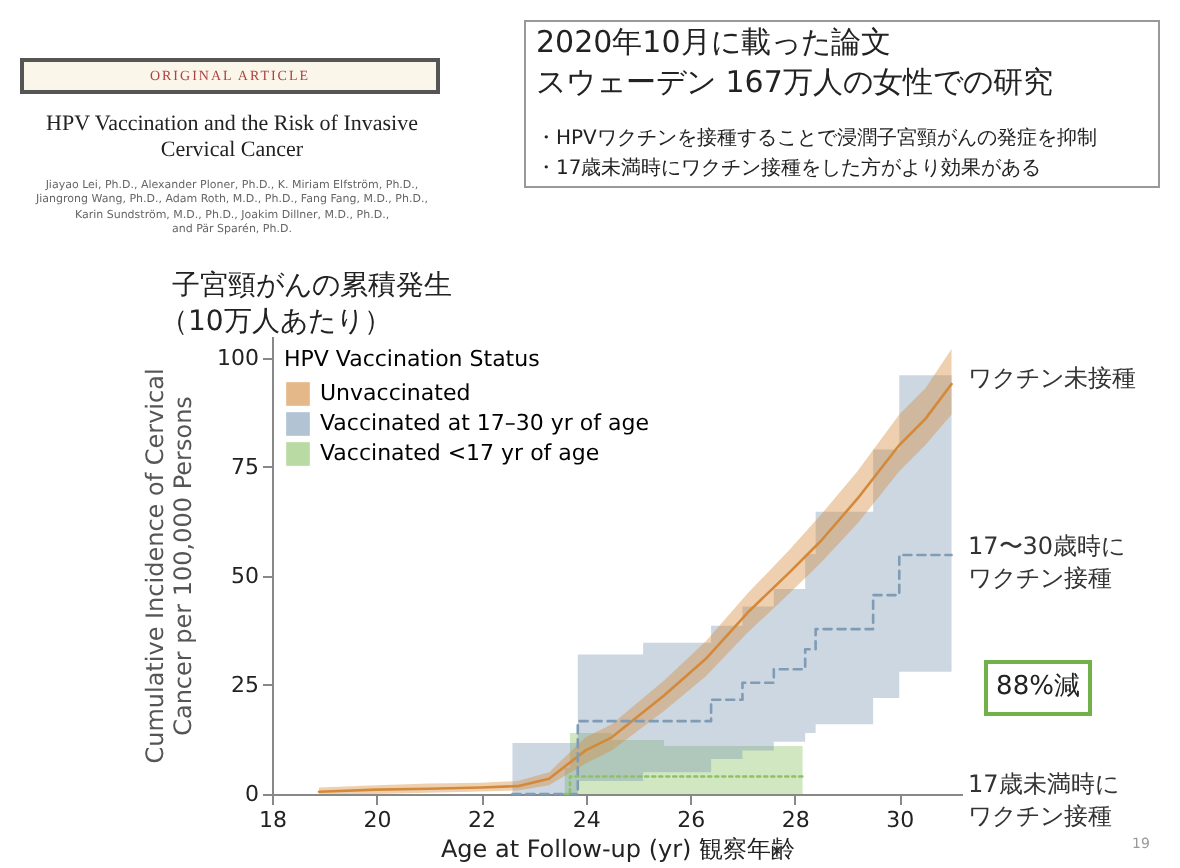  I want to click on x-axis-title: Age at Follow-up (yr) 観察年齢, so click(618, 849).